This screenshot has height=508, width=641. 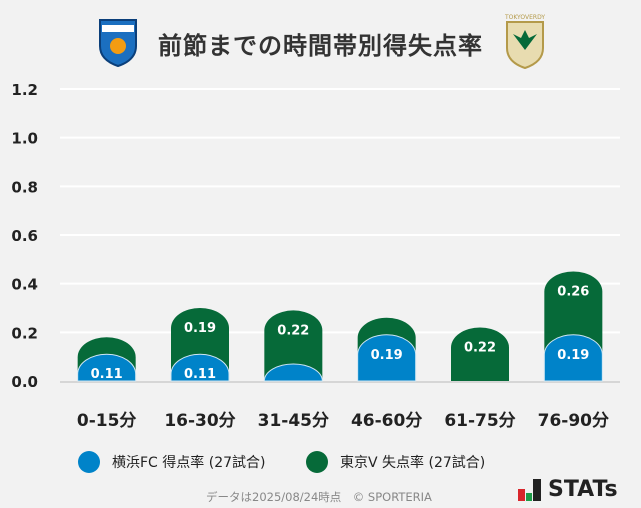 What do you see at coordinates (319, 497) in the screenshot?
I see `footer-note: データは2025/08/24時点 © SPORTERIA` at bounding box center [319, 497].